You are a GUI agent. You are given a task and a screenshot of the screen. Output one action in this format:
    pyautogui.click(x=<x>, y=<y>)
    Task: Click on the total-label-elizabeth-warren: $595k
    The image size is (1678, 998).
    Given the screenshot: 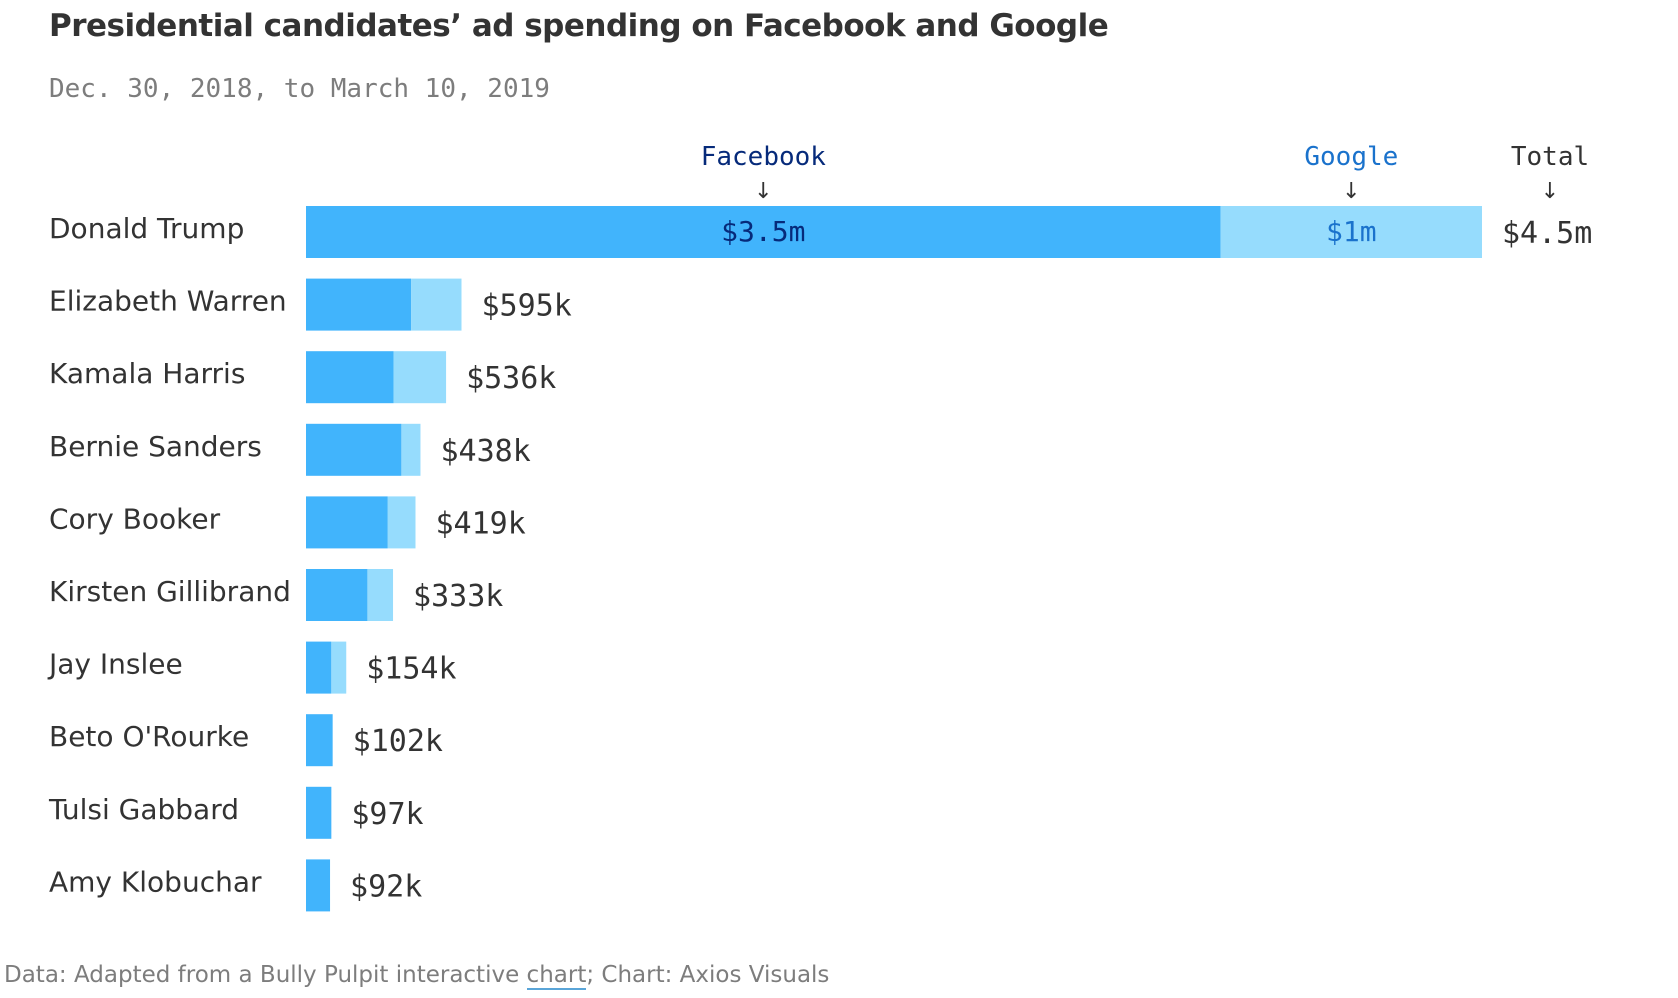 What is the action you would take?
    pyautogui.click(x=526, y=306)
    